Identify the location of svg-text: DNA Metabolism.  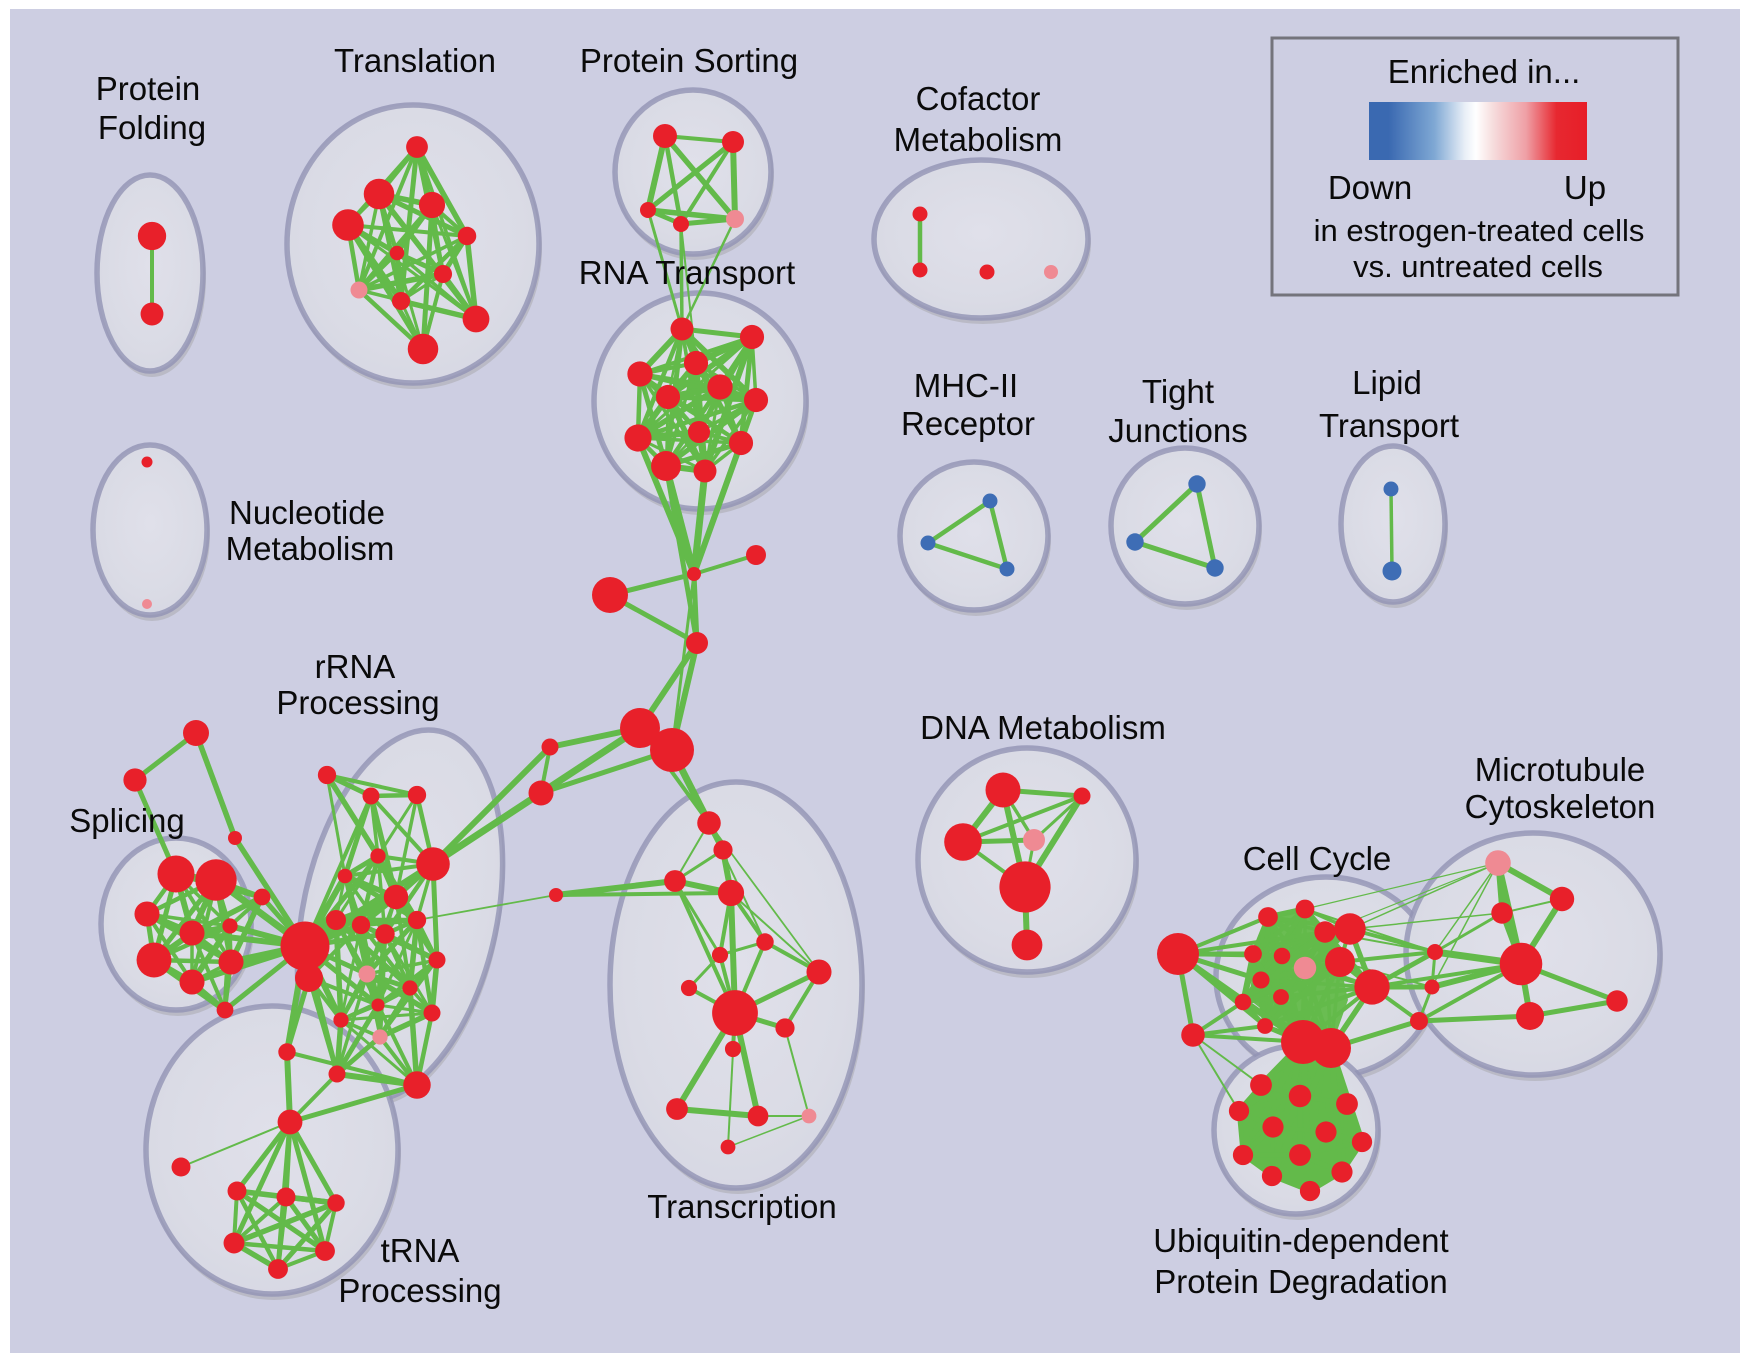
(1043, 727).